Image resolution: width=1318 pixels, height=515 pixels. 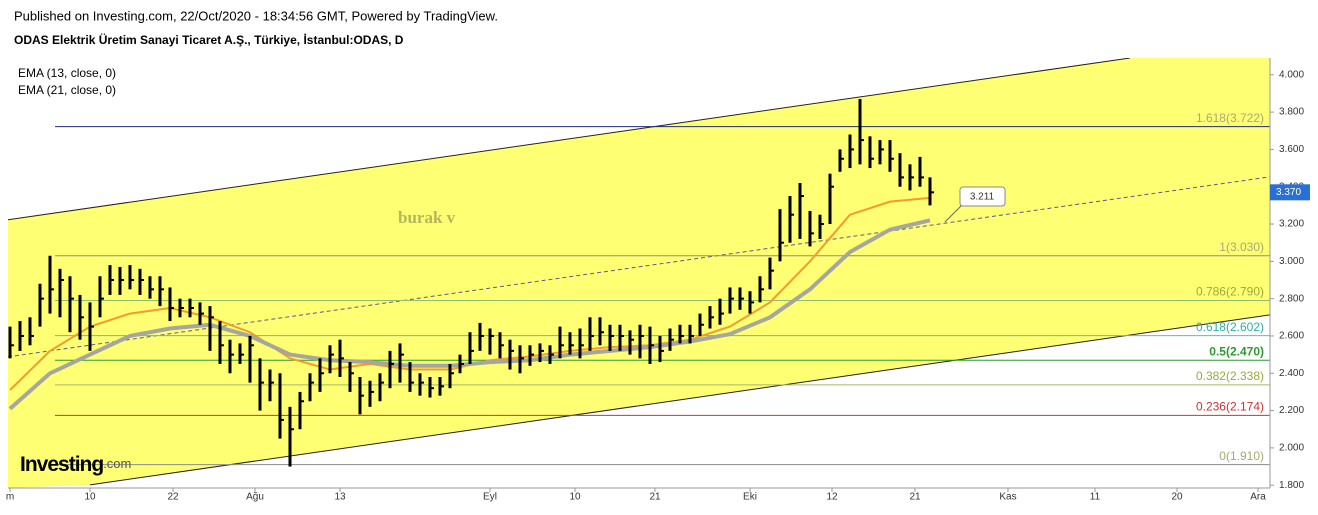 I want to click on fib-label: 0.382(2.338), so click(x=1230, y=376).